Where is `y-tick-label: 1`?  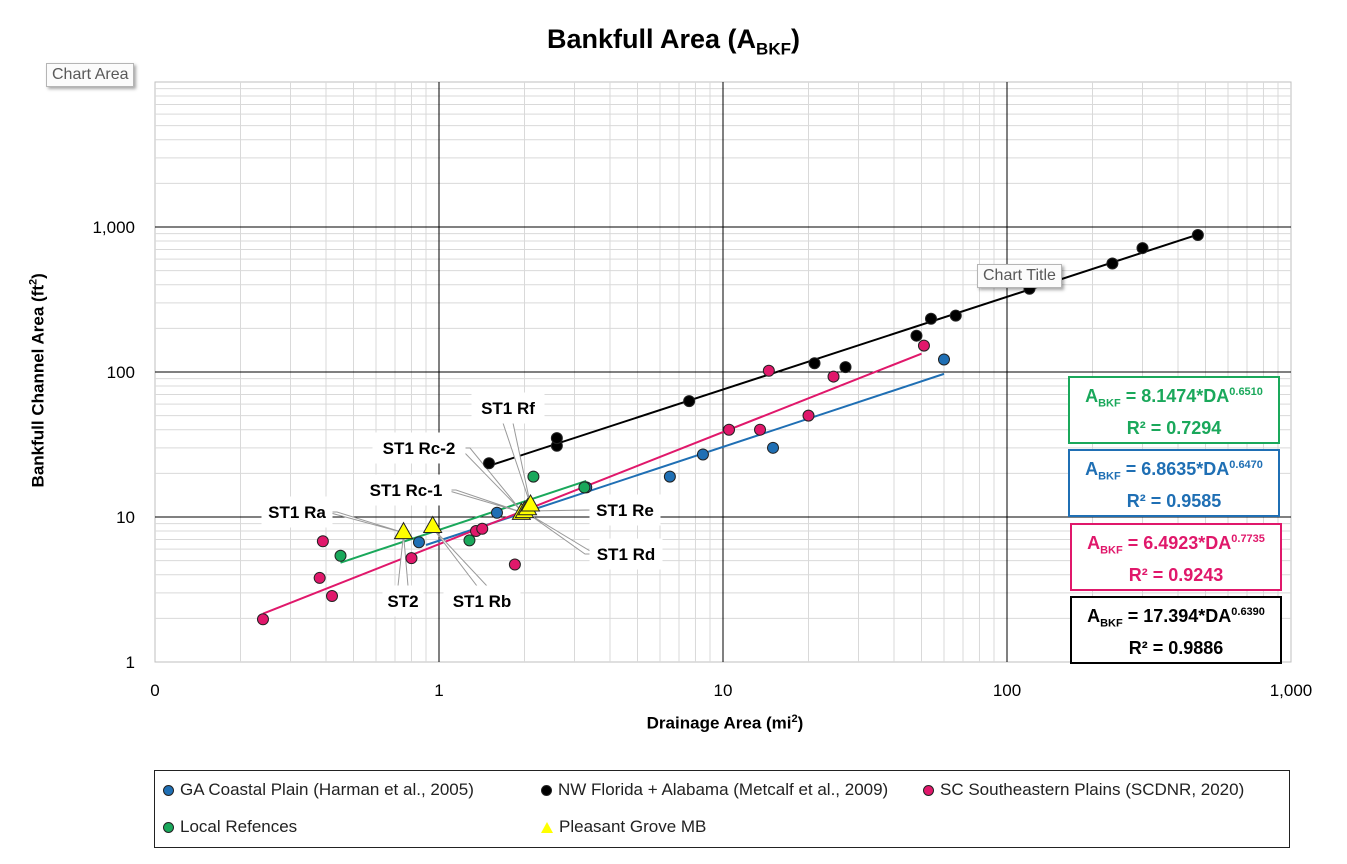 y-tick-label: 1 is located at coordinates (130, 662).